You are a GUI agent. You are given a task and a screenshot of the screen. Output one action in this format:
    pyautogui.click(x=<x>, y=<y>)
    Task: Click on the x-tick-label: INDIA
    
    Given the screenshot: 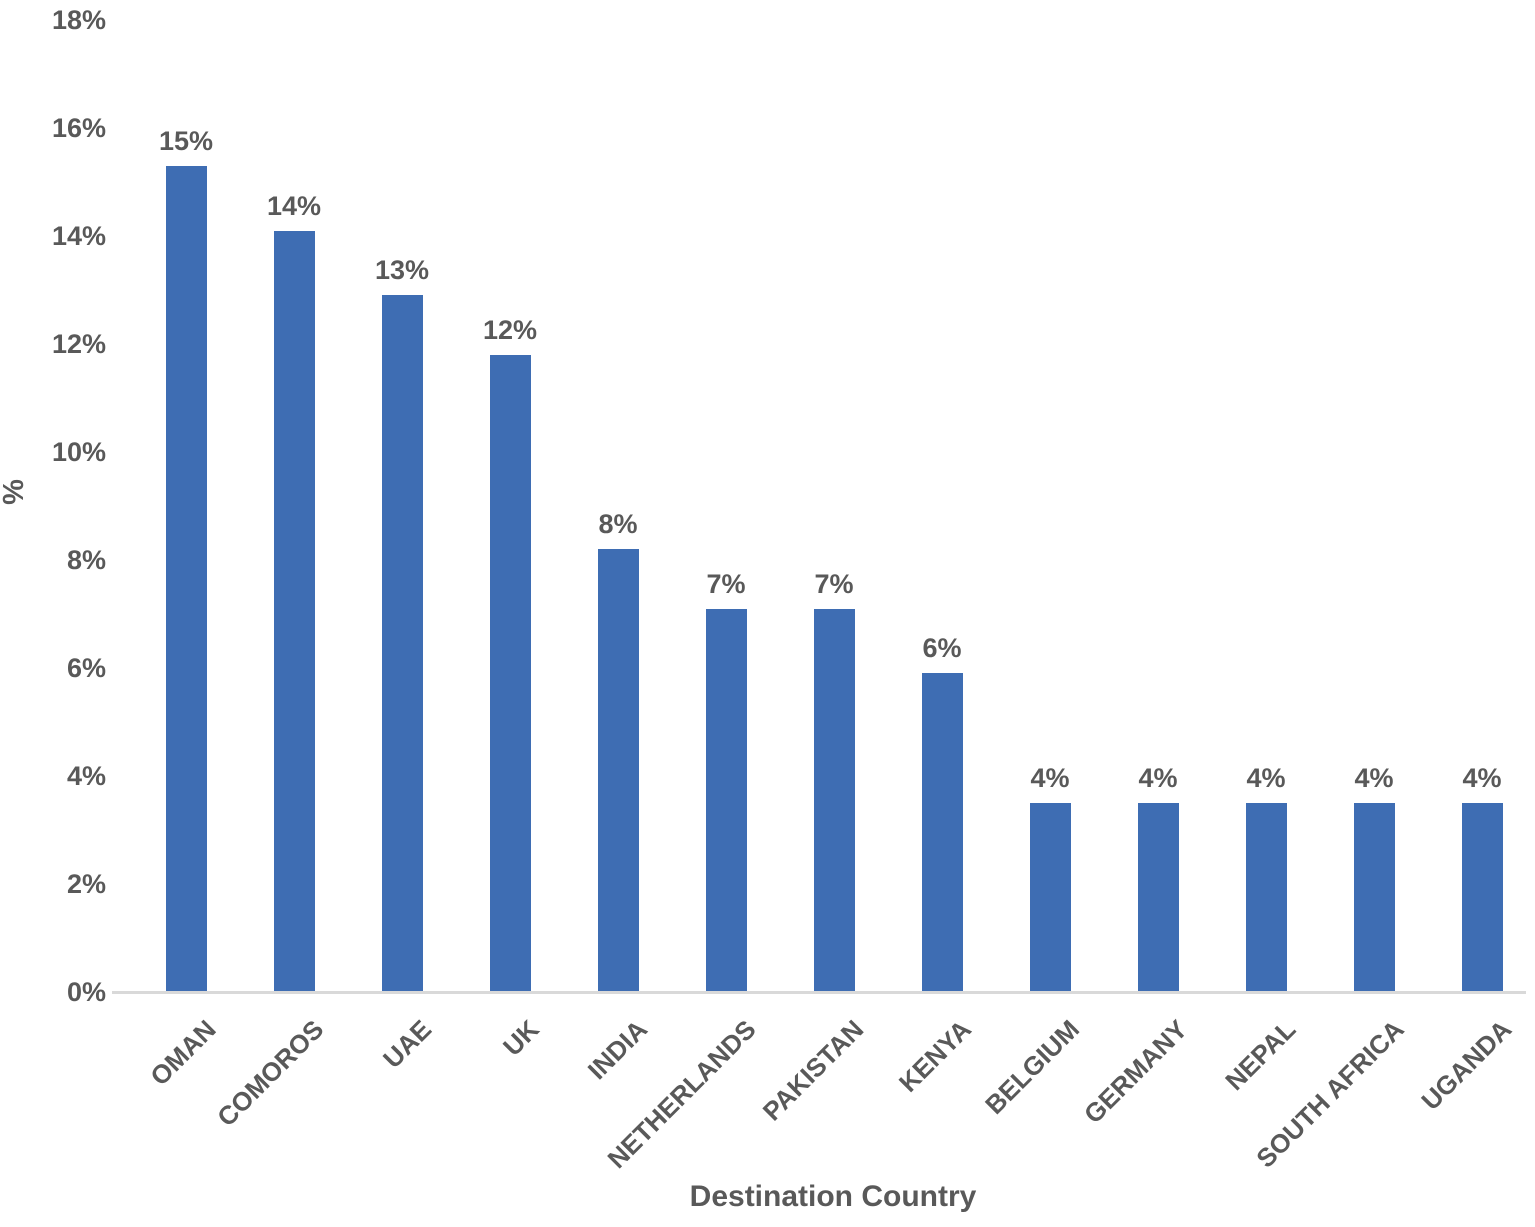 What is the action you would take?
    pyautogui.click(x=617, y=1050)
    